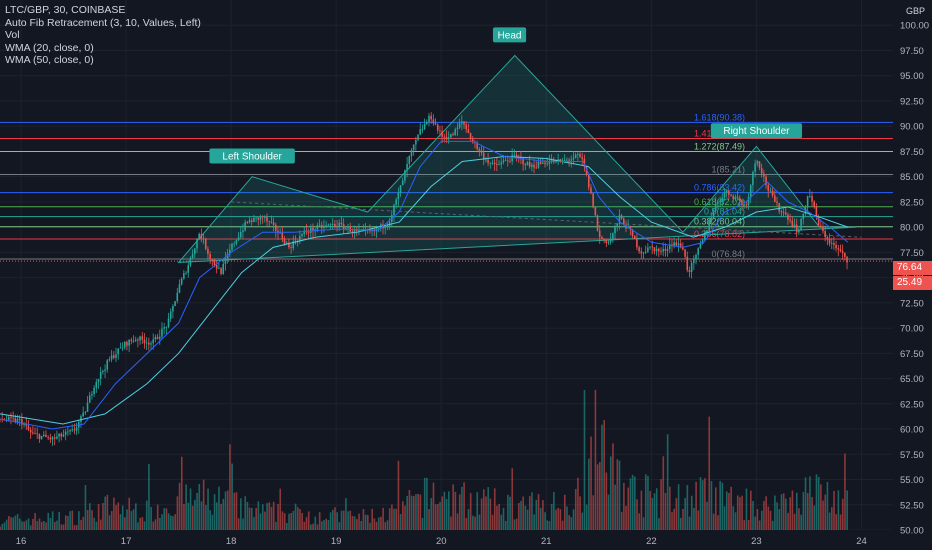  I want to click on legend-symbol: LTC/GBP, 30, COINBASE, so click(65, 10).